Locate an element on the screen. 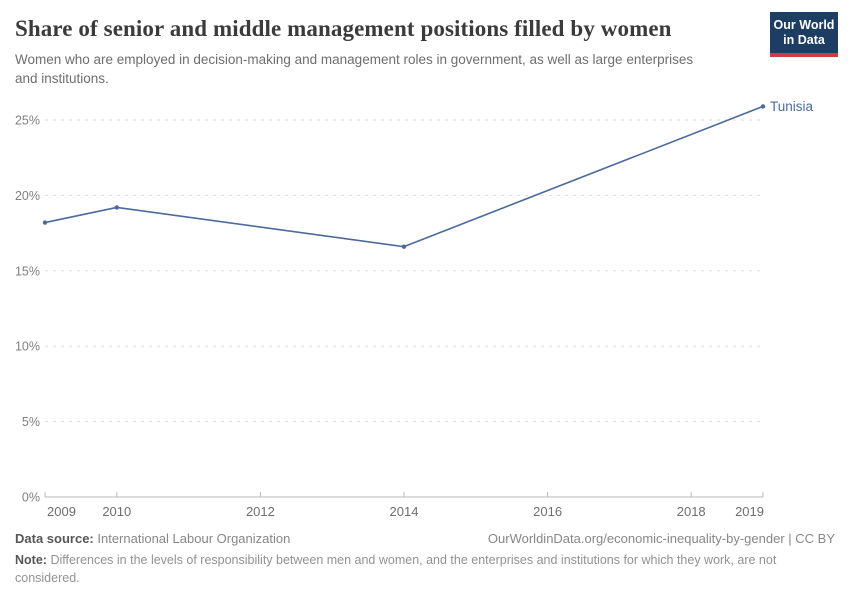 The width and height of the screenshot is (850, 600). owid-logo-line1: Our World is located at coordinates (804, 25).